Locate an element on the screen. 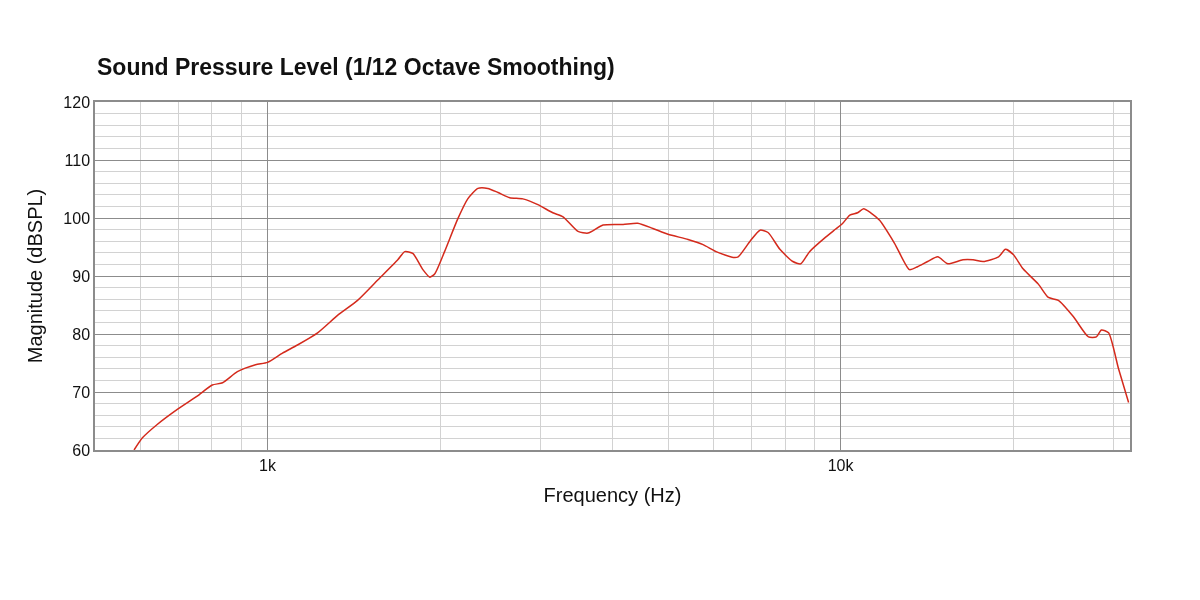 This screenshot has height=600, width=1200. y-axis-title: Magnitude (dBSPL) is located at coordinates (35, 276).